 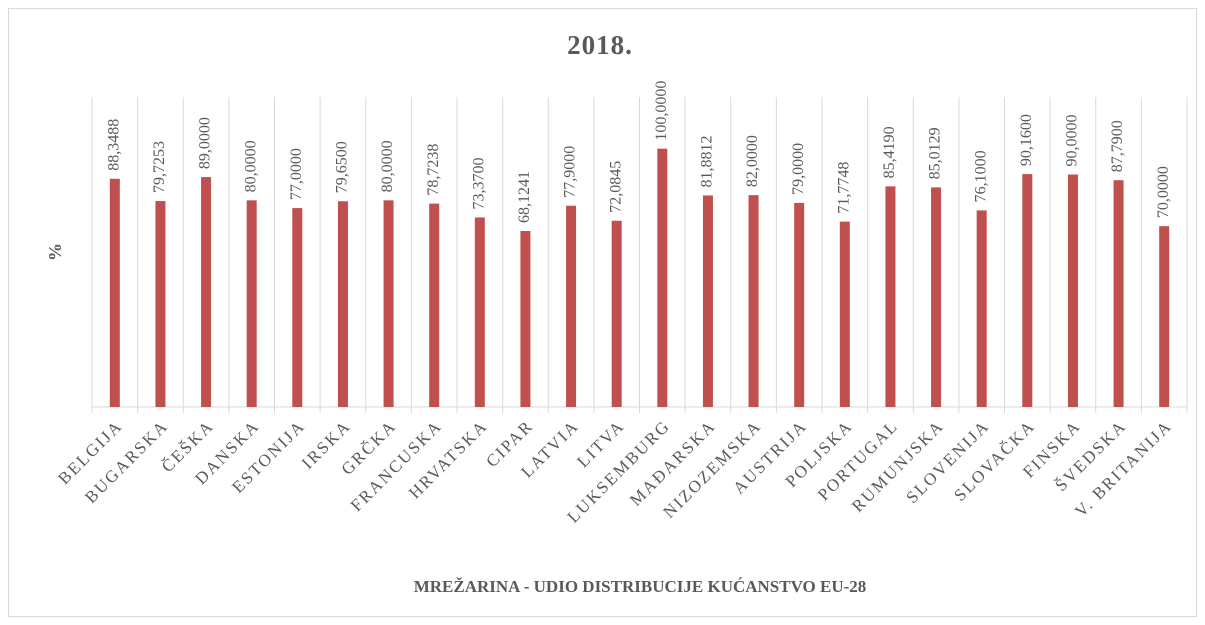 I want to click on value-label: 79,7253, so click(x=159, y=167).